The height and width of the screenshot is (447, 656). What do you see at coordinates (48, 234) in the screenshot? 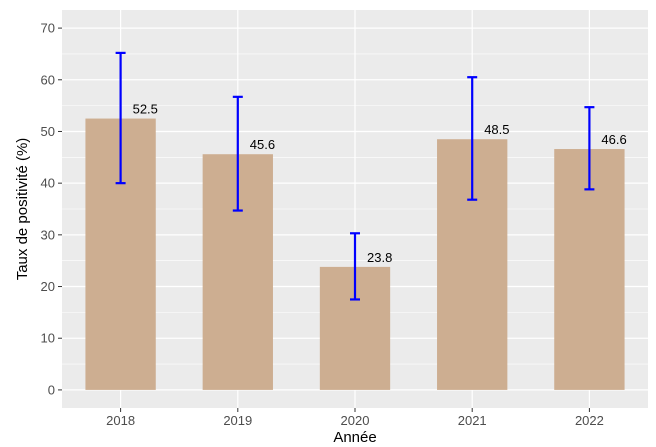
I see `y-tick-label: 30` at bounding box center [48, 234].